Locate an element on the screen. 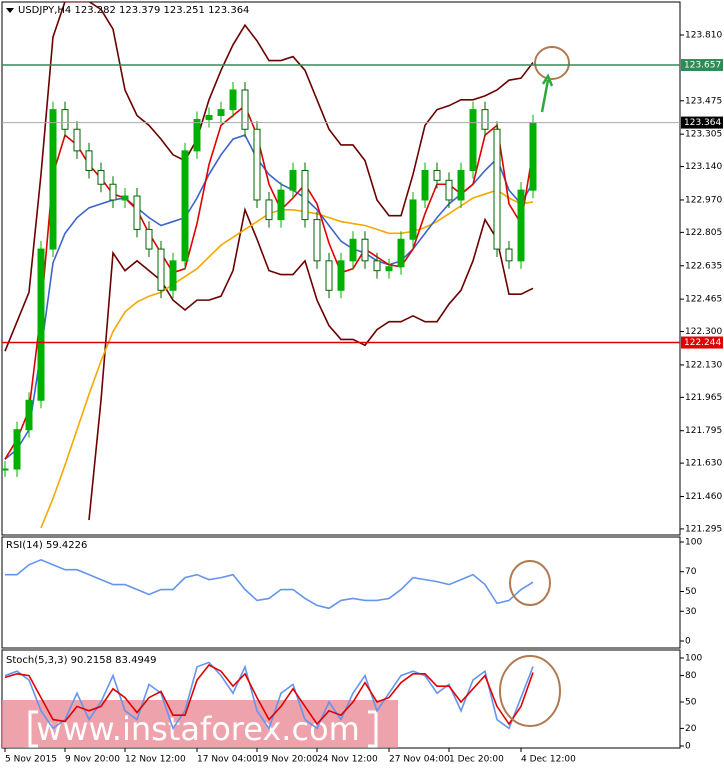 This screenshot has width=724, height=772. y-tick-label: 121.630 is located at coordinates (703, 464).